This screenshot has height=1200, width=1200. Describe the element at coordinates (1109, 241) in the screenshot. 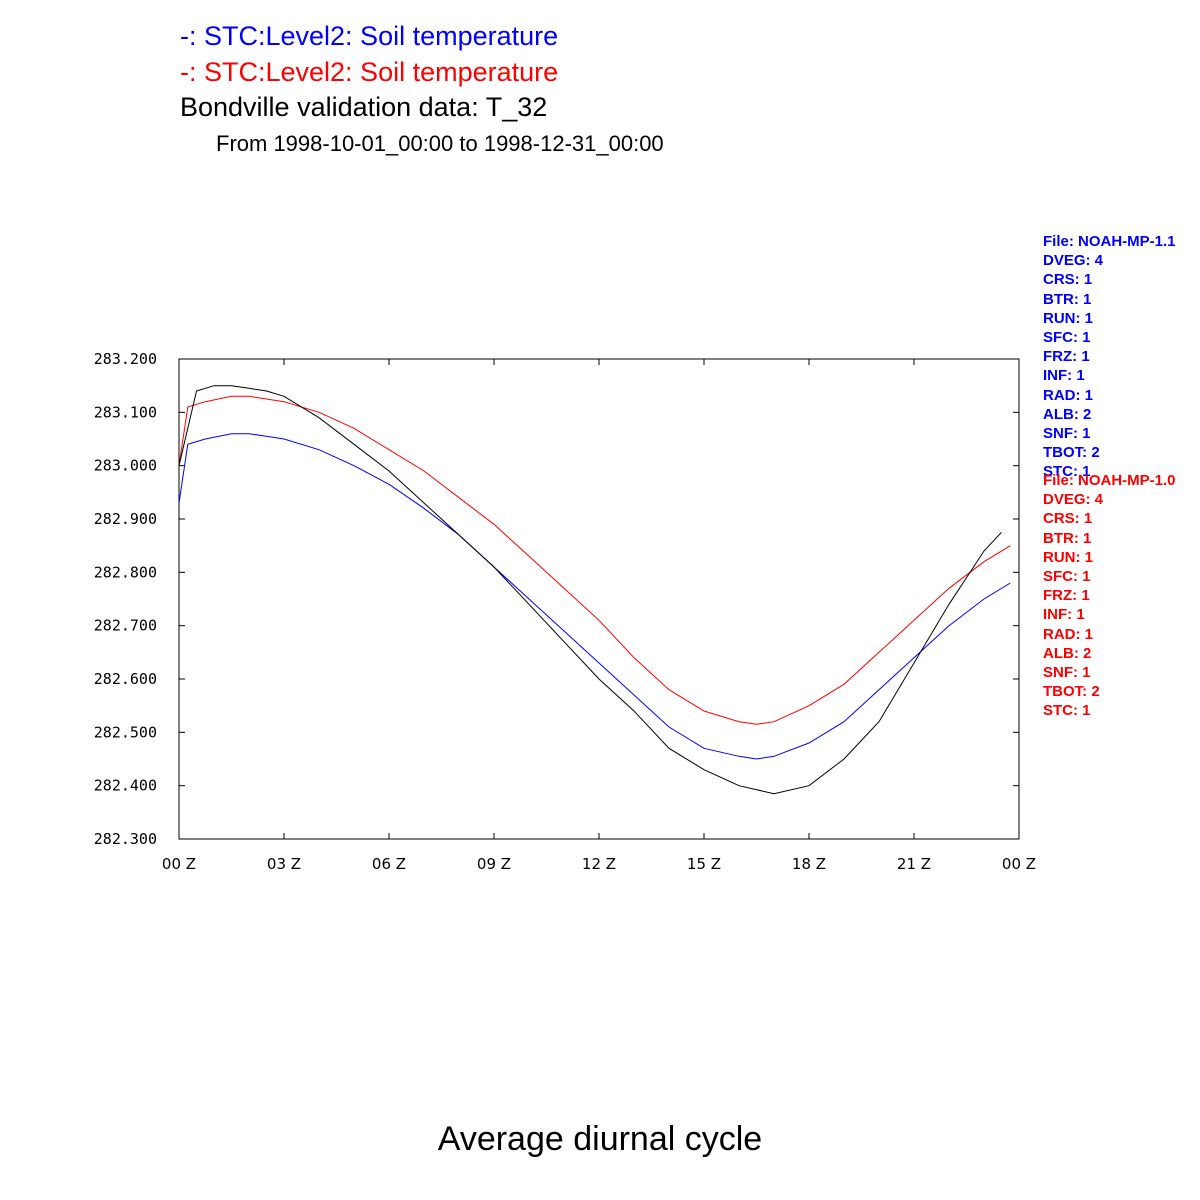

I see `legend-item: File: NOAH-MP-1.1` at that location.